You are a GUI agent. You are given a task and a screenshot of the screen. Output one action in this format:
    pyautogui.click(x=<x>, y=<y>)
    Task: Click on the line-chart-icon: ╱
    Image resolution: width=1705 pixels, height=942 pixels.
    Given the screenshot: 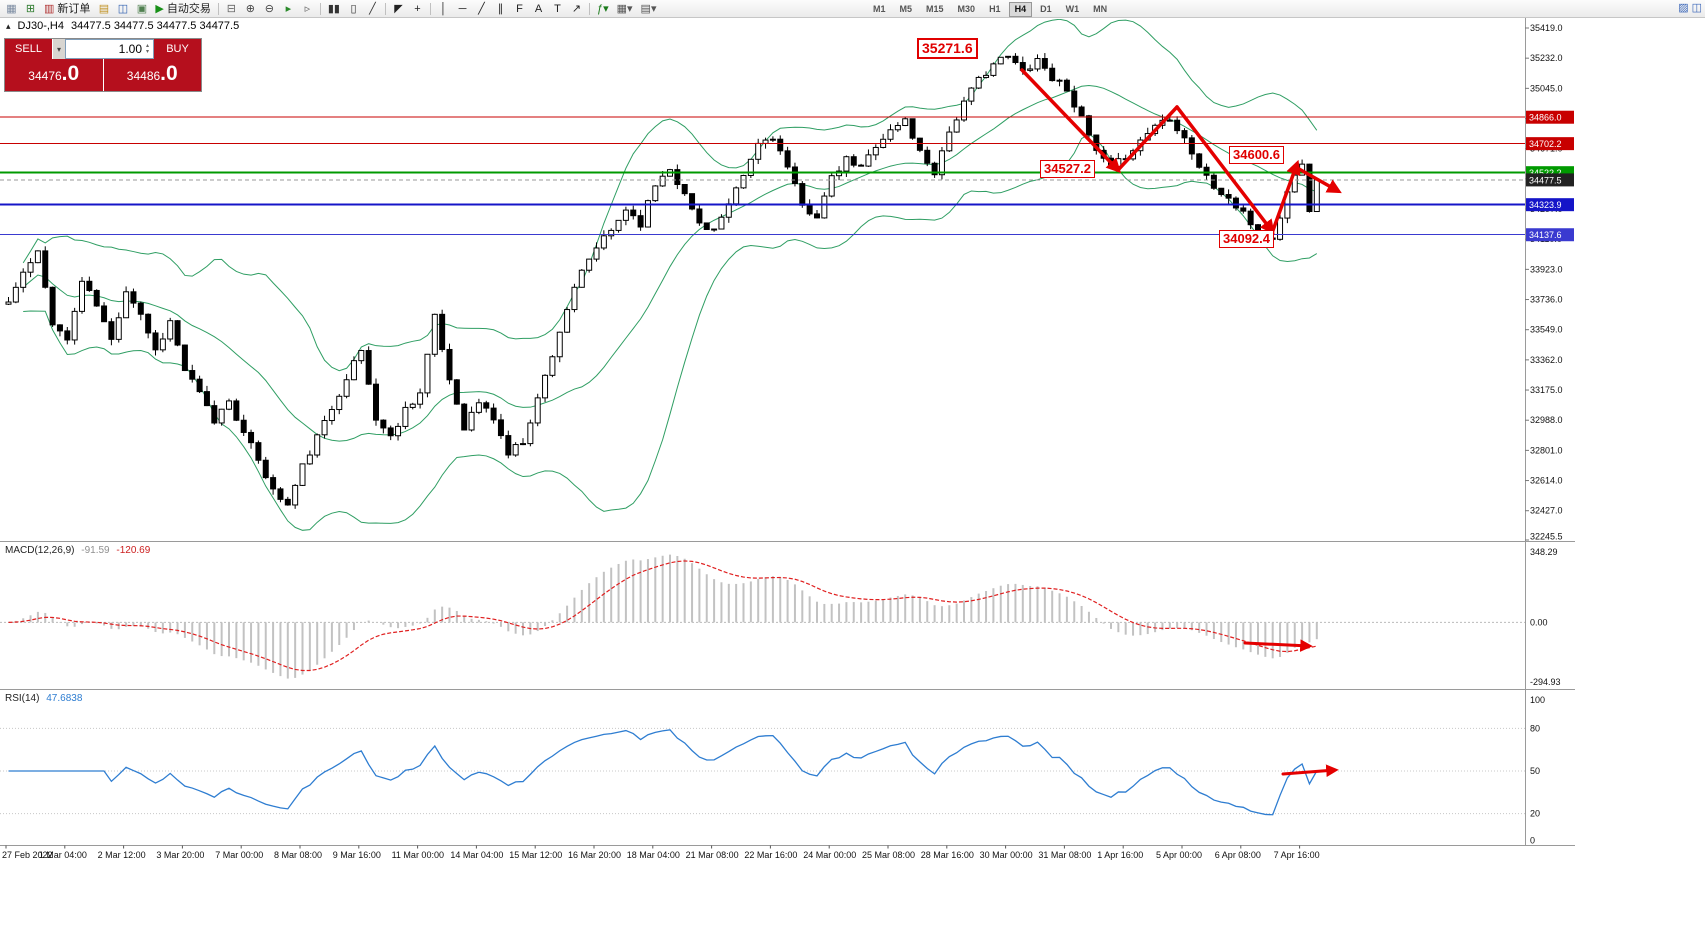 What is the action you would take?
    pyautogui.click(x=372, y=8)
    